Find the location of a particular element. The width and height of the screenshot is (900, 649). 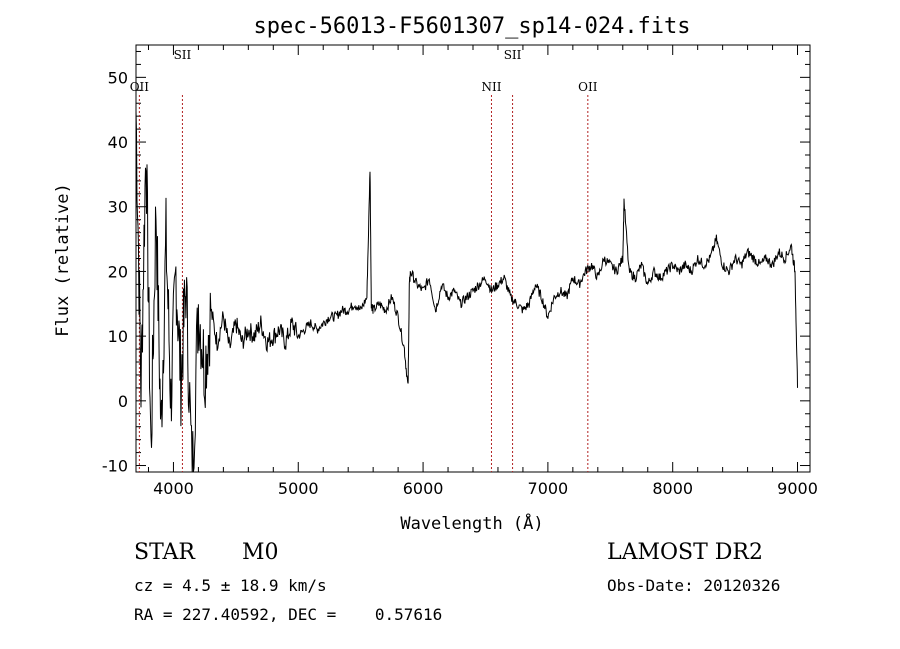

y-tick-label: 40 is located at coordinates (118, 142).